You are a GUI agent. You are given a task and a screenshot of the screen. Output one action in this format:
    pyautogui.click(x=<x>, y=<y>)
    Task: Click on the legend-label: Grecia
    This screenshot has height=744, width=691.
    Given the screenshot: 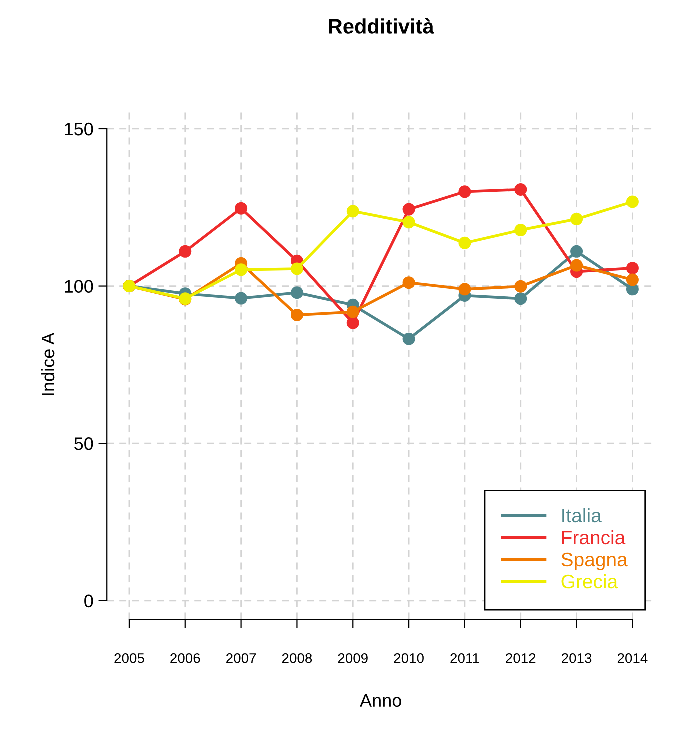 What is the action you would take?
    pyautogui.click(x=590, y=581)
    